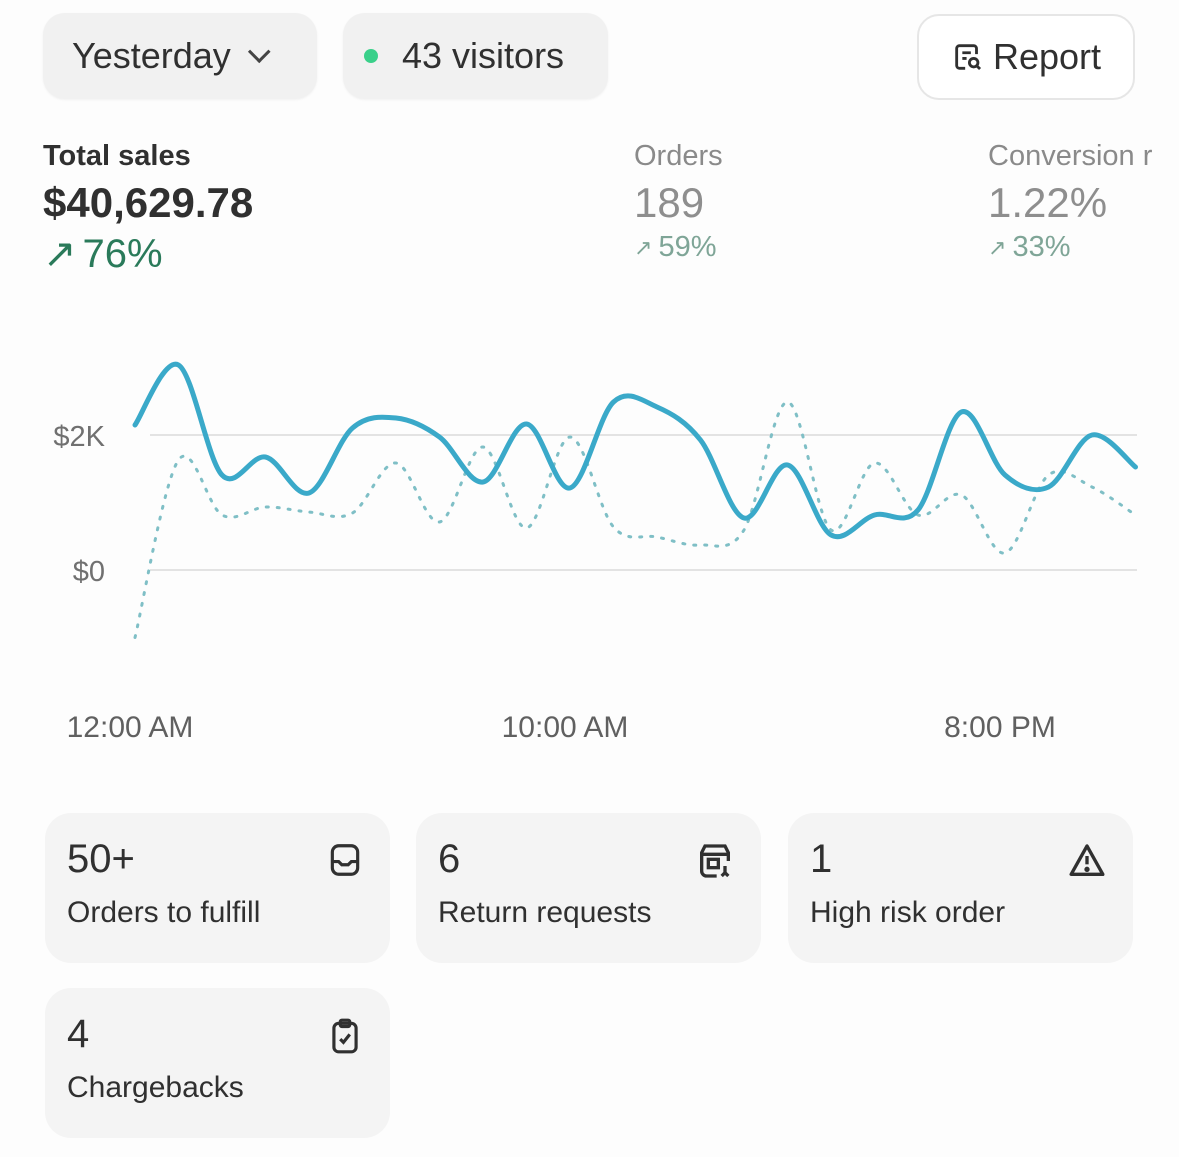  What do you see at coordinates (669, 202) in the screenshot?
I see `metric-value: 189` at bounding box center [669, 202].